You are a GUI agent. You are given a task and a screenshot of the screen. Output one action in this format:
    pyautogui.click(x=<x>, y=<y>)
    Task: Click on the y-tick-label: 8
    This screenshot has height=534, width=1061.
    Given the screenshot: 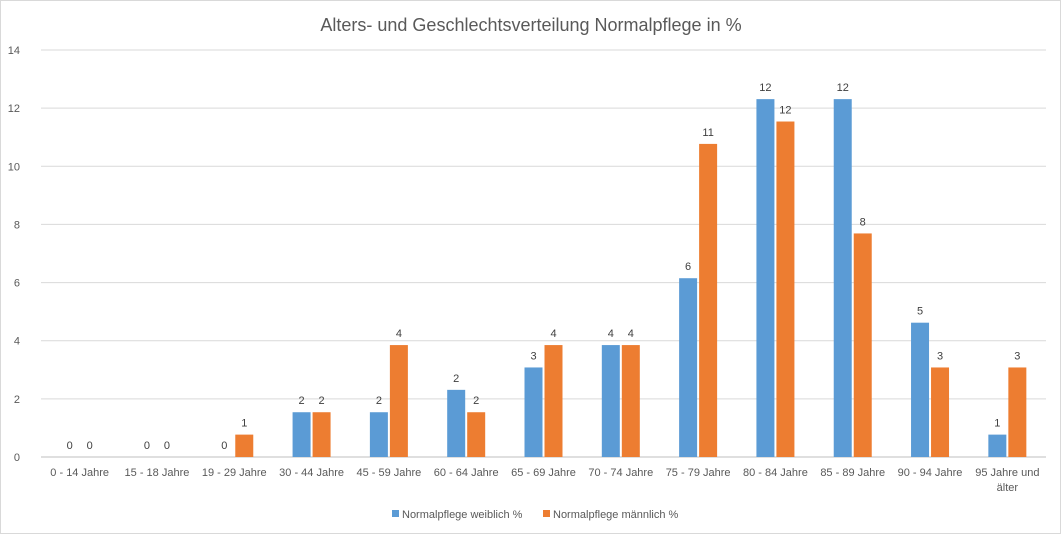 What is the action you would take?
    pyautogui.click(x=17, y=225)
    